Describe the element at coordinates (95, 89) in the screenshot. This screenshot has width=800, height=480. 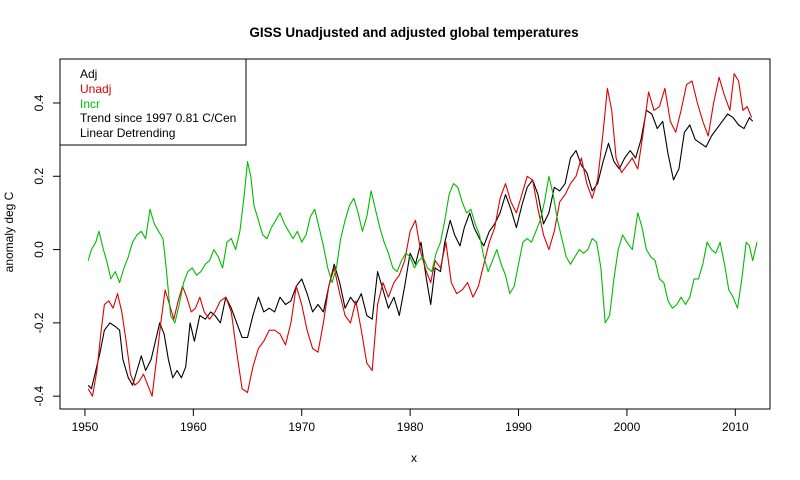
I see `legend-entry-unadj: Unadj` at that location.